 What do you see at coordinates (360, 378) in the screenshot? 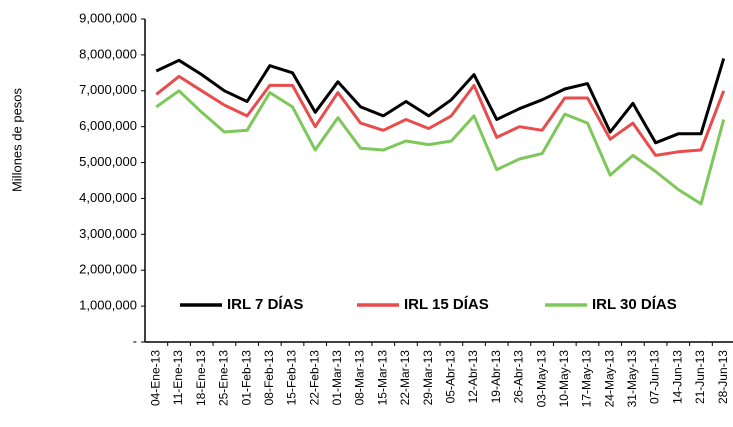
I see `x-tick-label: 08-Mar-13` at bounding box center [360, 378].